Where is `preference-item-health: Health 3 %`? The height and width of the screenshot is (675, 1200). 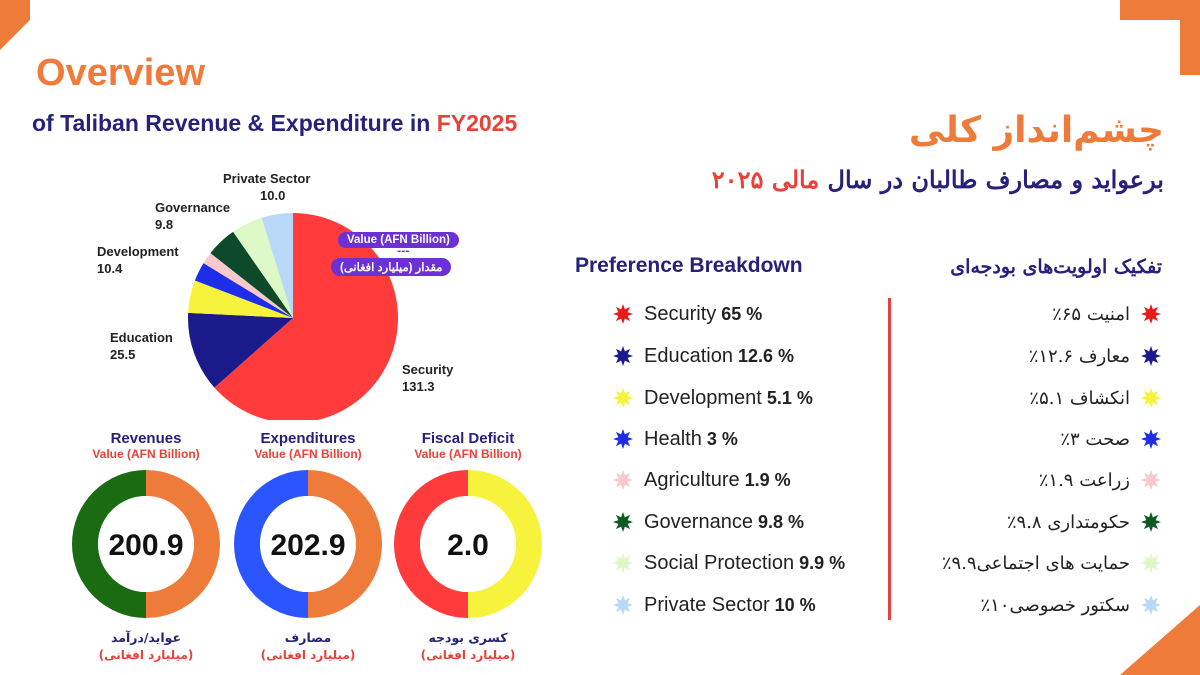 preference-item-health: Health 3 % is located at coordinates (675, 439).